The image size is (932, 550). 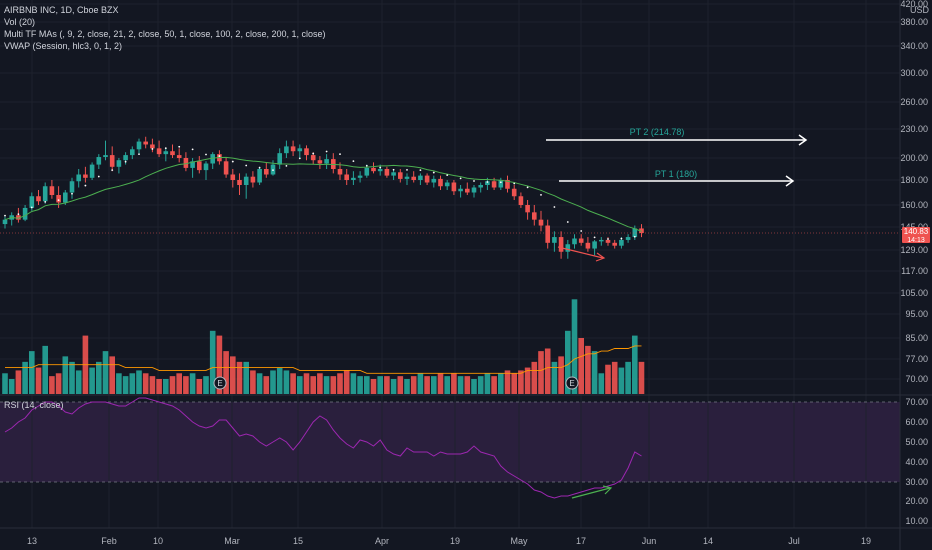 What do you see at coordinates (19, 22) in the screenshot?
I see `volume-legend: Vol (20)` at bounding box center [19, 22].